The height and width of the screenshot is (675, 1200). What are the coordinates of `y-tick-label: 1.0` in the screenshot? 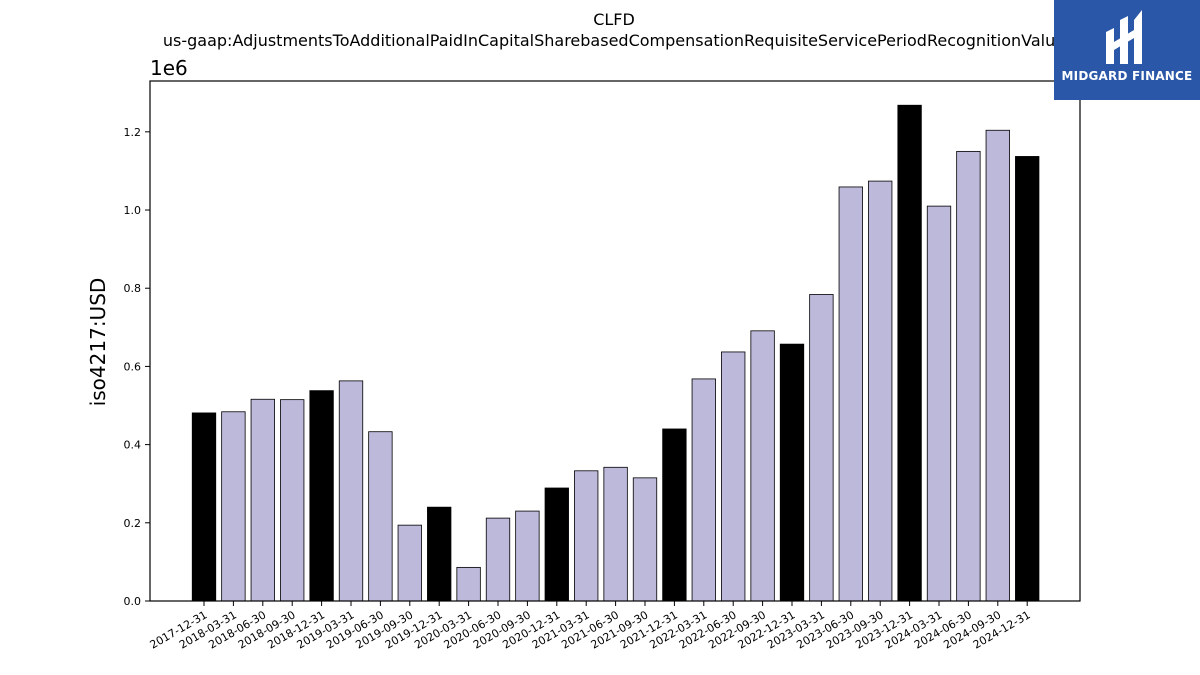 It's located at (133, 210).